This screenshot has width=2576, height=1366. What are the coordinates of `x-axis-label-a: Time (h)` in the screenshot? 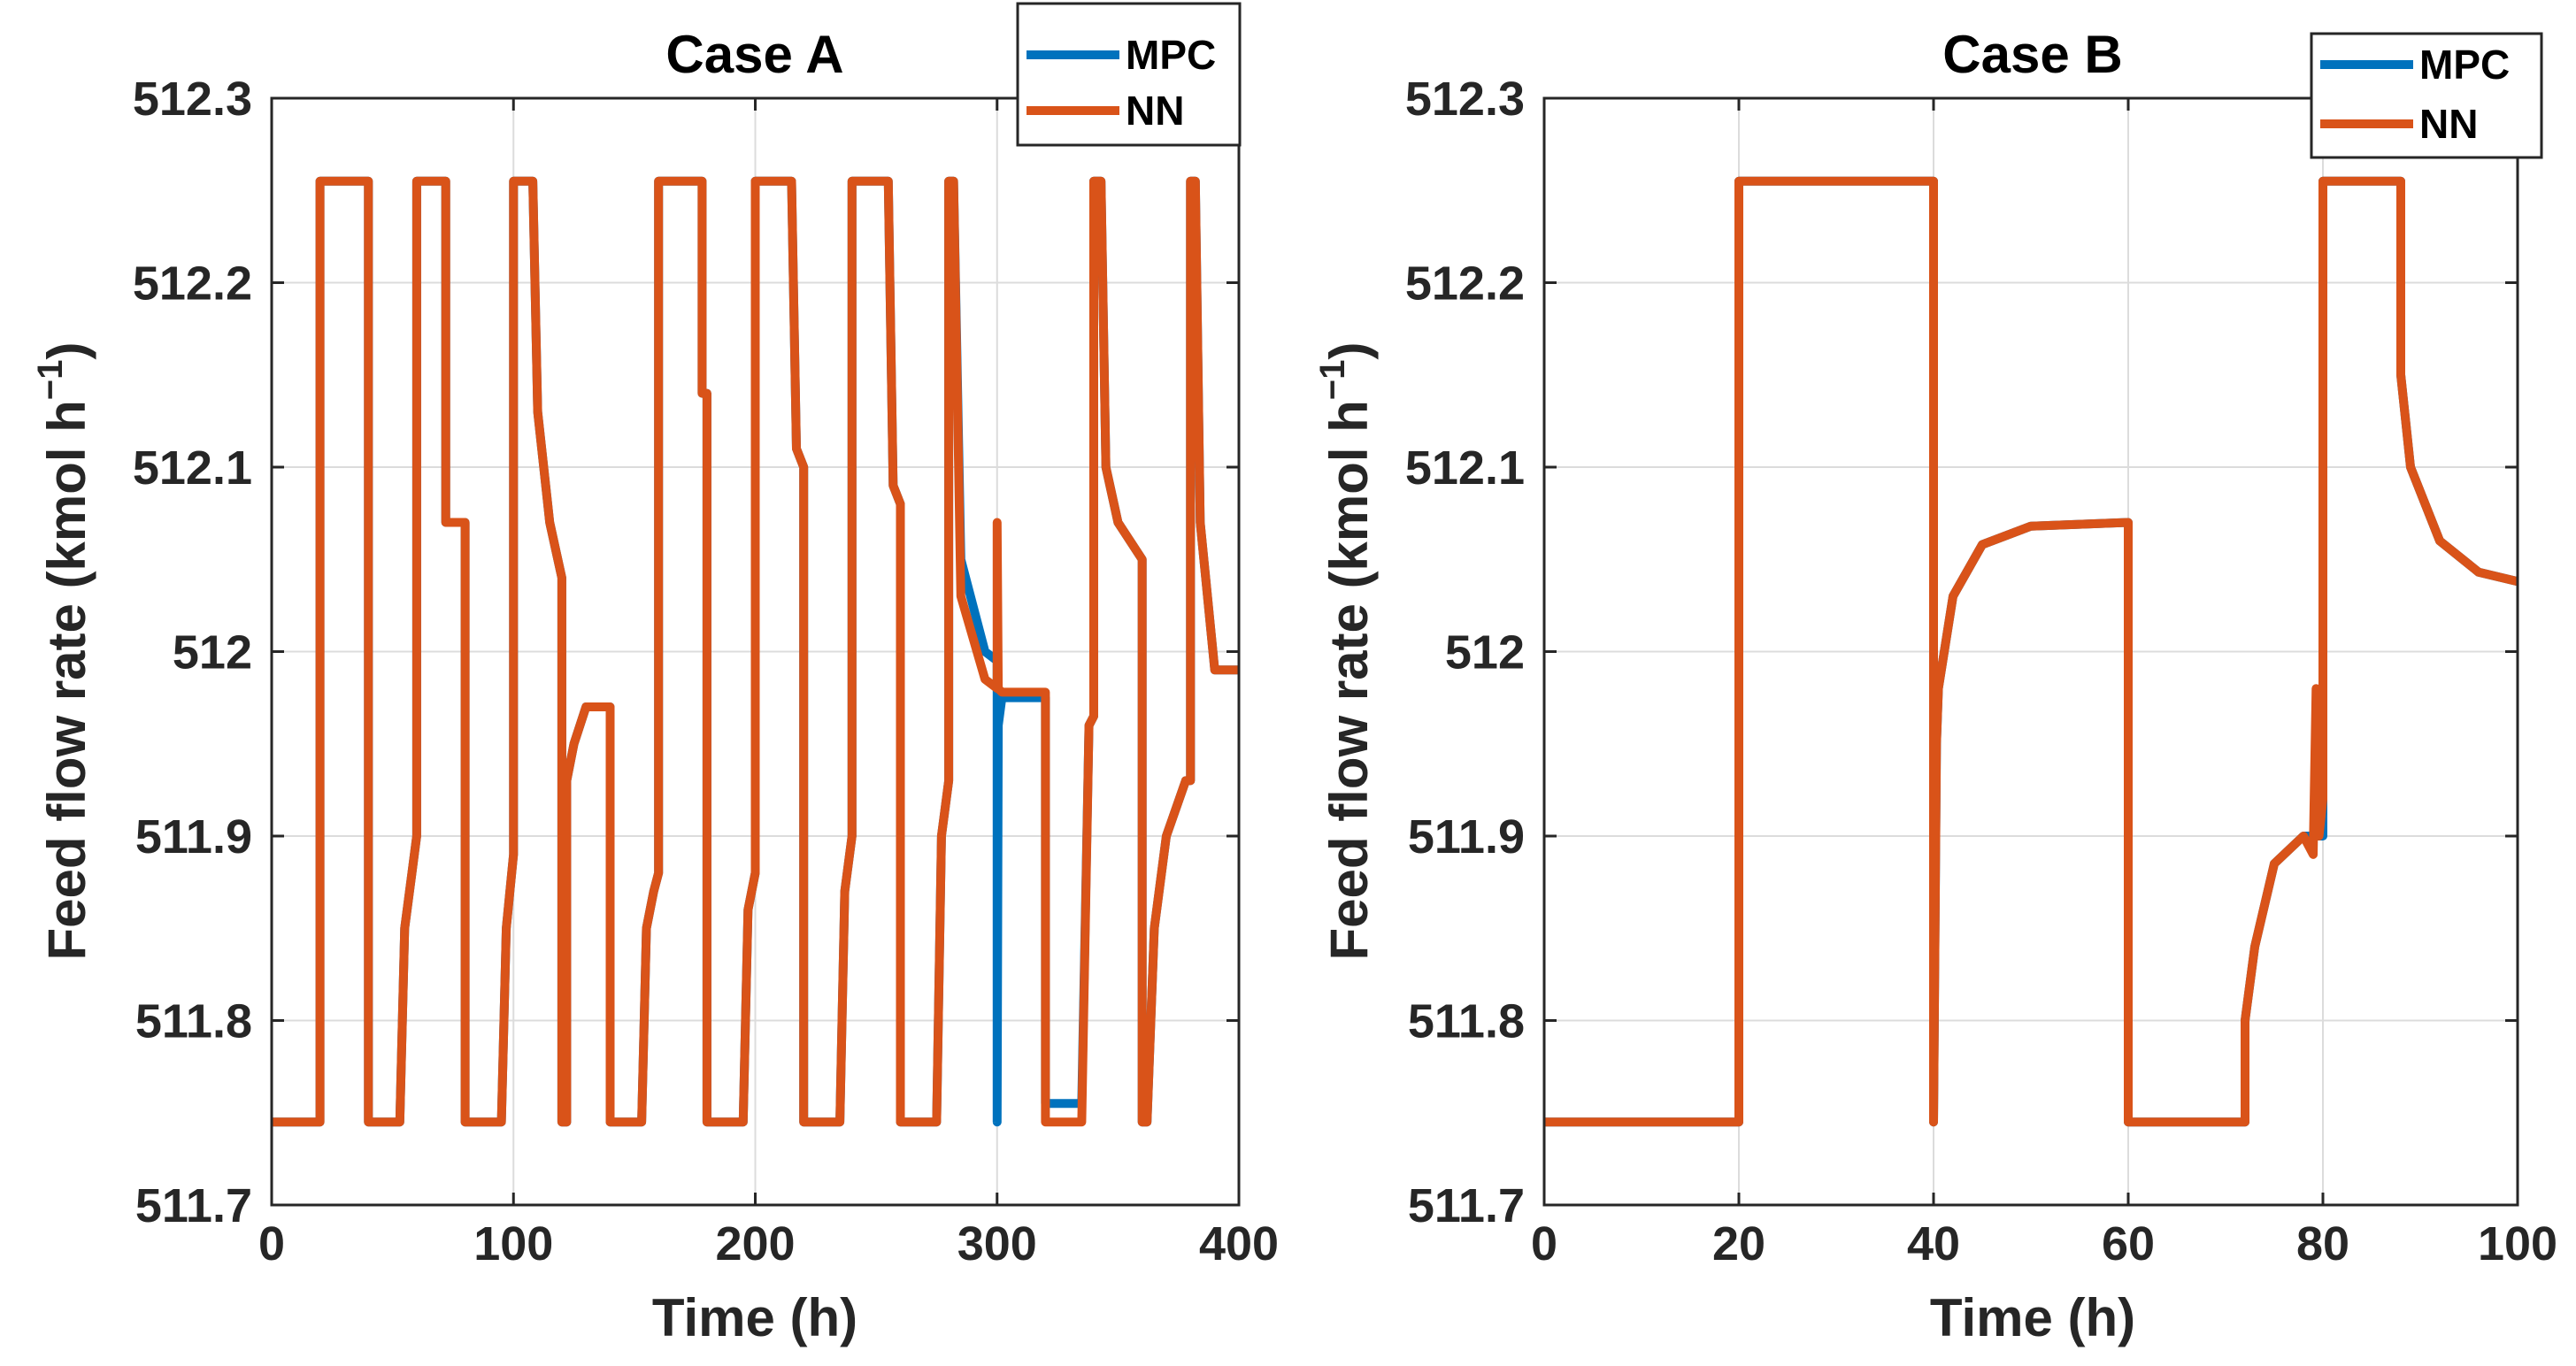 It's located at (754, 1317).